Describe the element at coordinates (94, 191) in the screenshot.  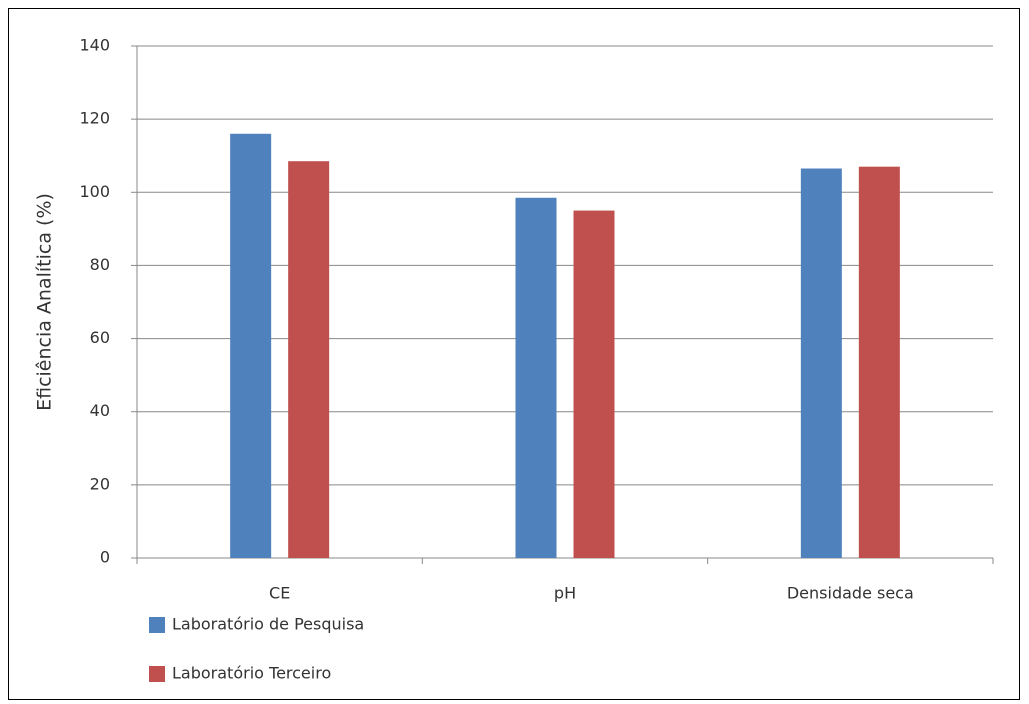
I see `y-tick-label: 100` at that location.